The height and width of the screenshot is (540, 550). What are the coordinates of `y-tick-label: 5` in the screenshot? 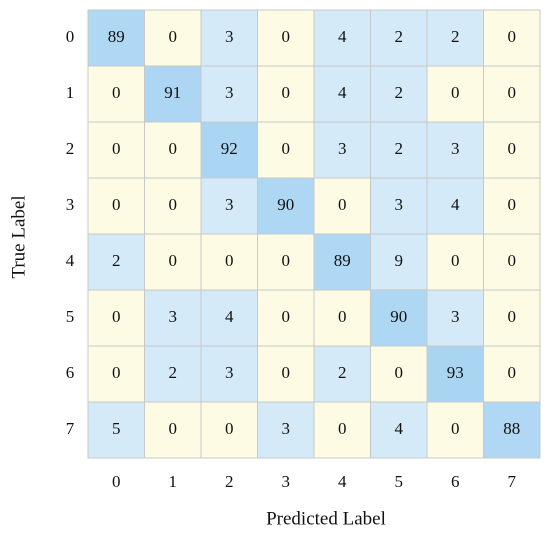 It's located at (70, 316).